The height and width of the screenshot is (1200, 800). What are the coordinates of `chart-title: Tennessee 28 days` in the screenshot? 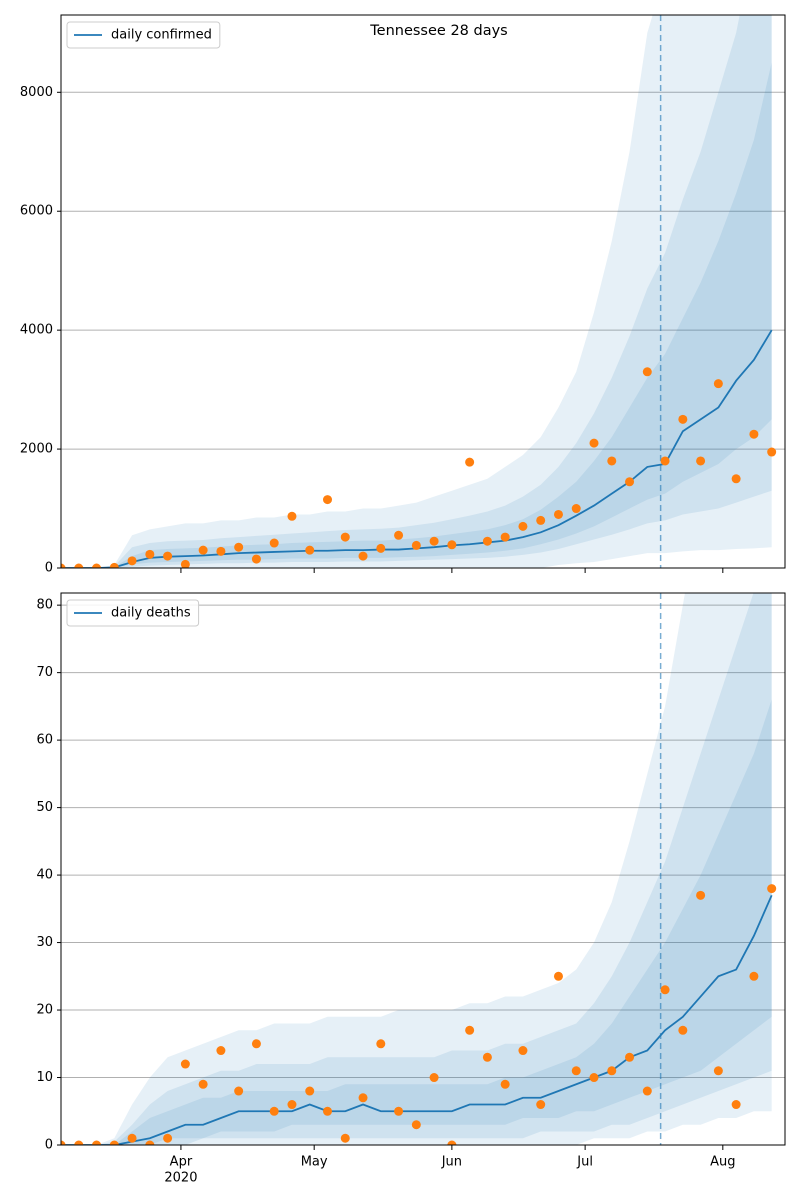 It's located at (438, 31).